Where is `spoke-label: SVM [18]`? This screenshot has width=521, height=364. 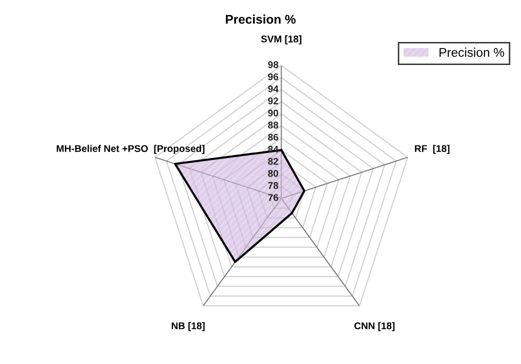 spoke-label: SVM [18] is located at coordinates (281, 39).